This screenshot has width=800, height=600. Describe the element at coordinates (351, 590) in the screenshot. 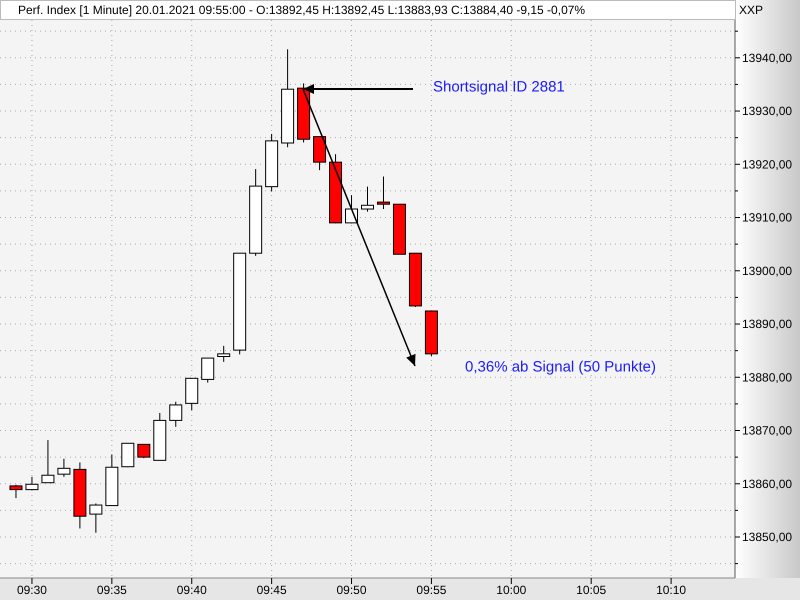

I see `x-tick-label: 09:50` at that location.